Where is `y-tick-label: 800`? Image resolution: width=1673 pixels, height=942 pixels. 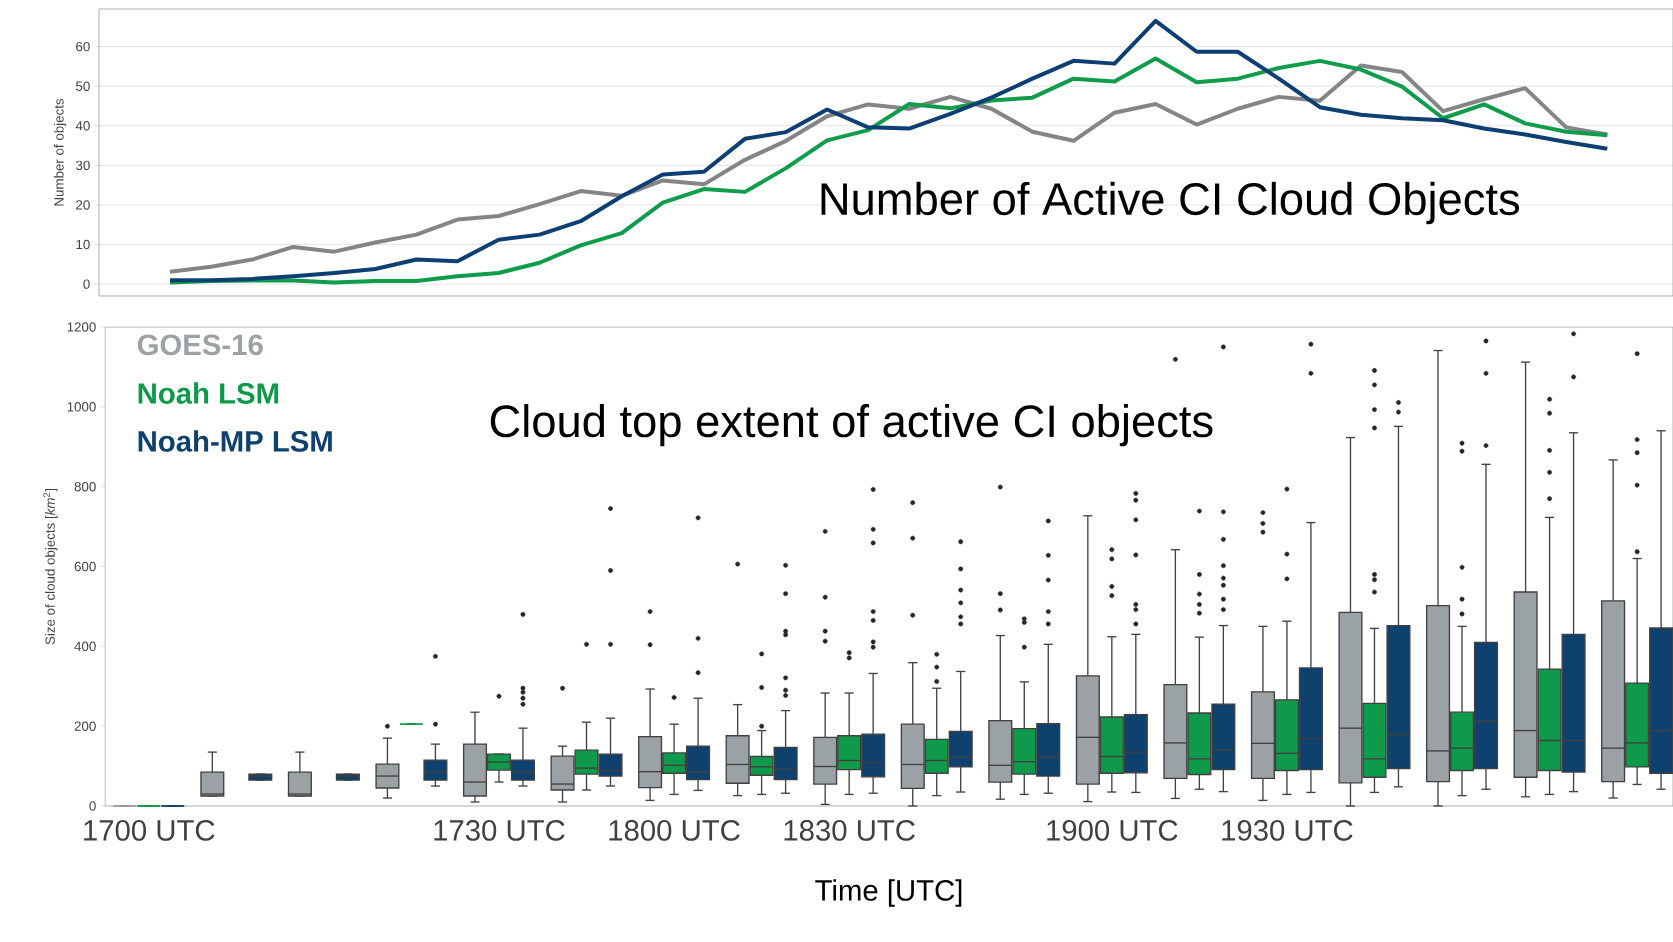
y-tick-label: 800 is located at coordinates (85, 486).